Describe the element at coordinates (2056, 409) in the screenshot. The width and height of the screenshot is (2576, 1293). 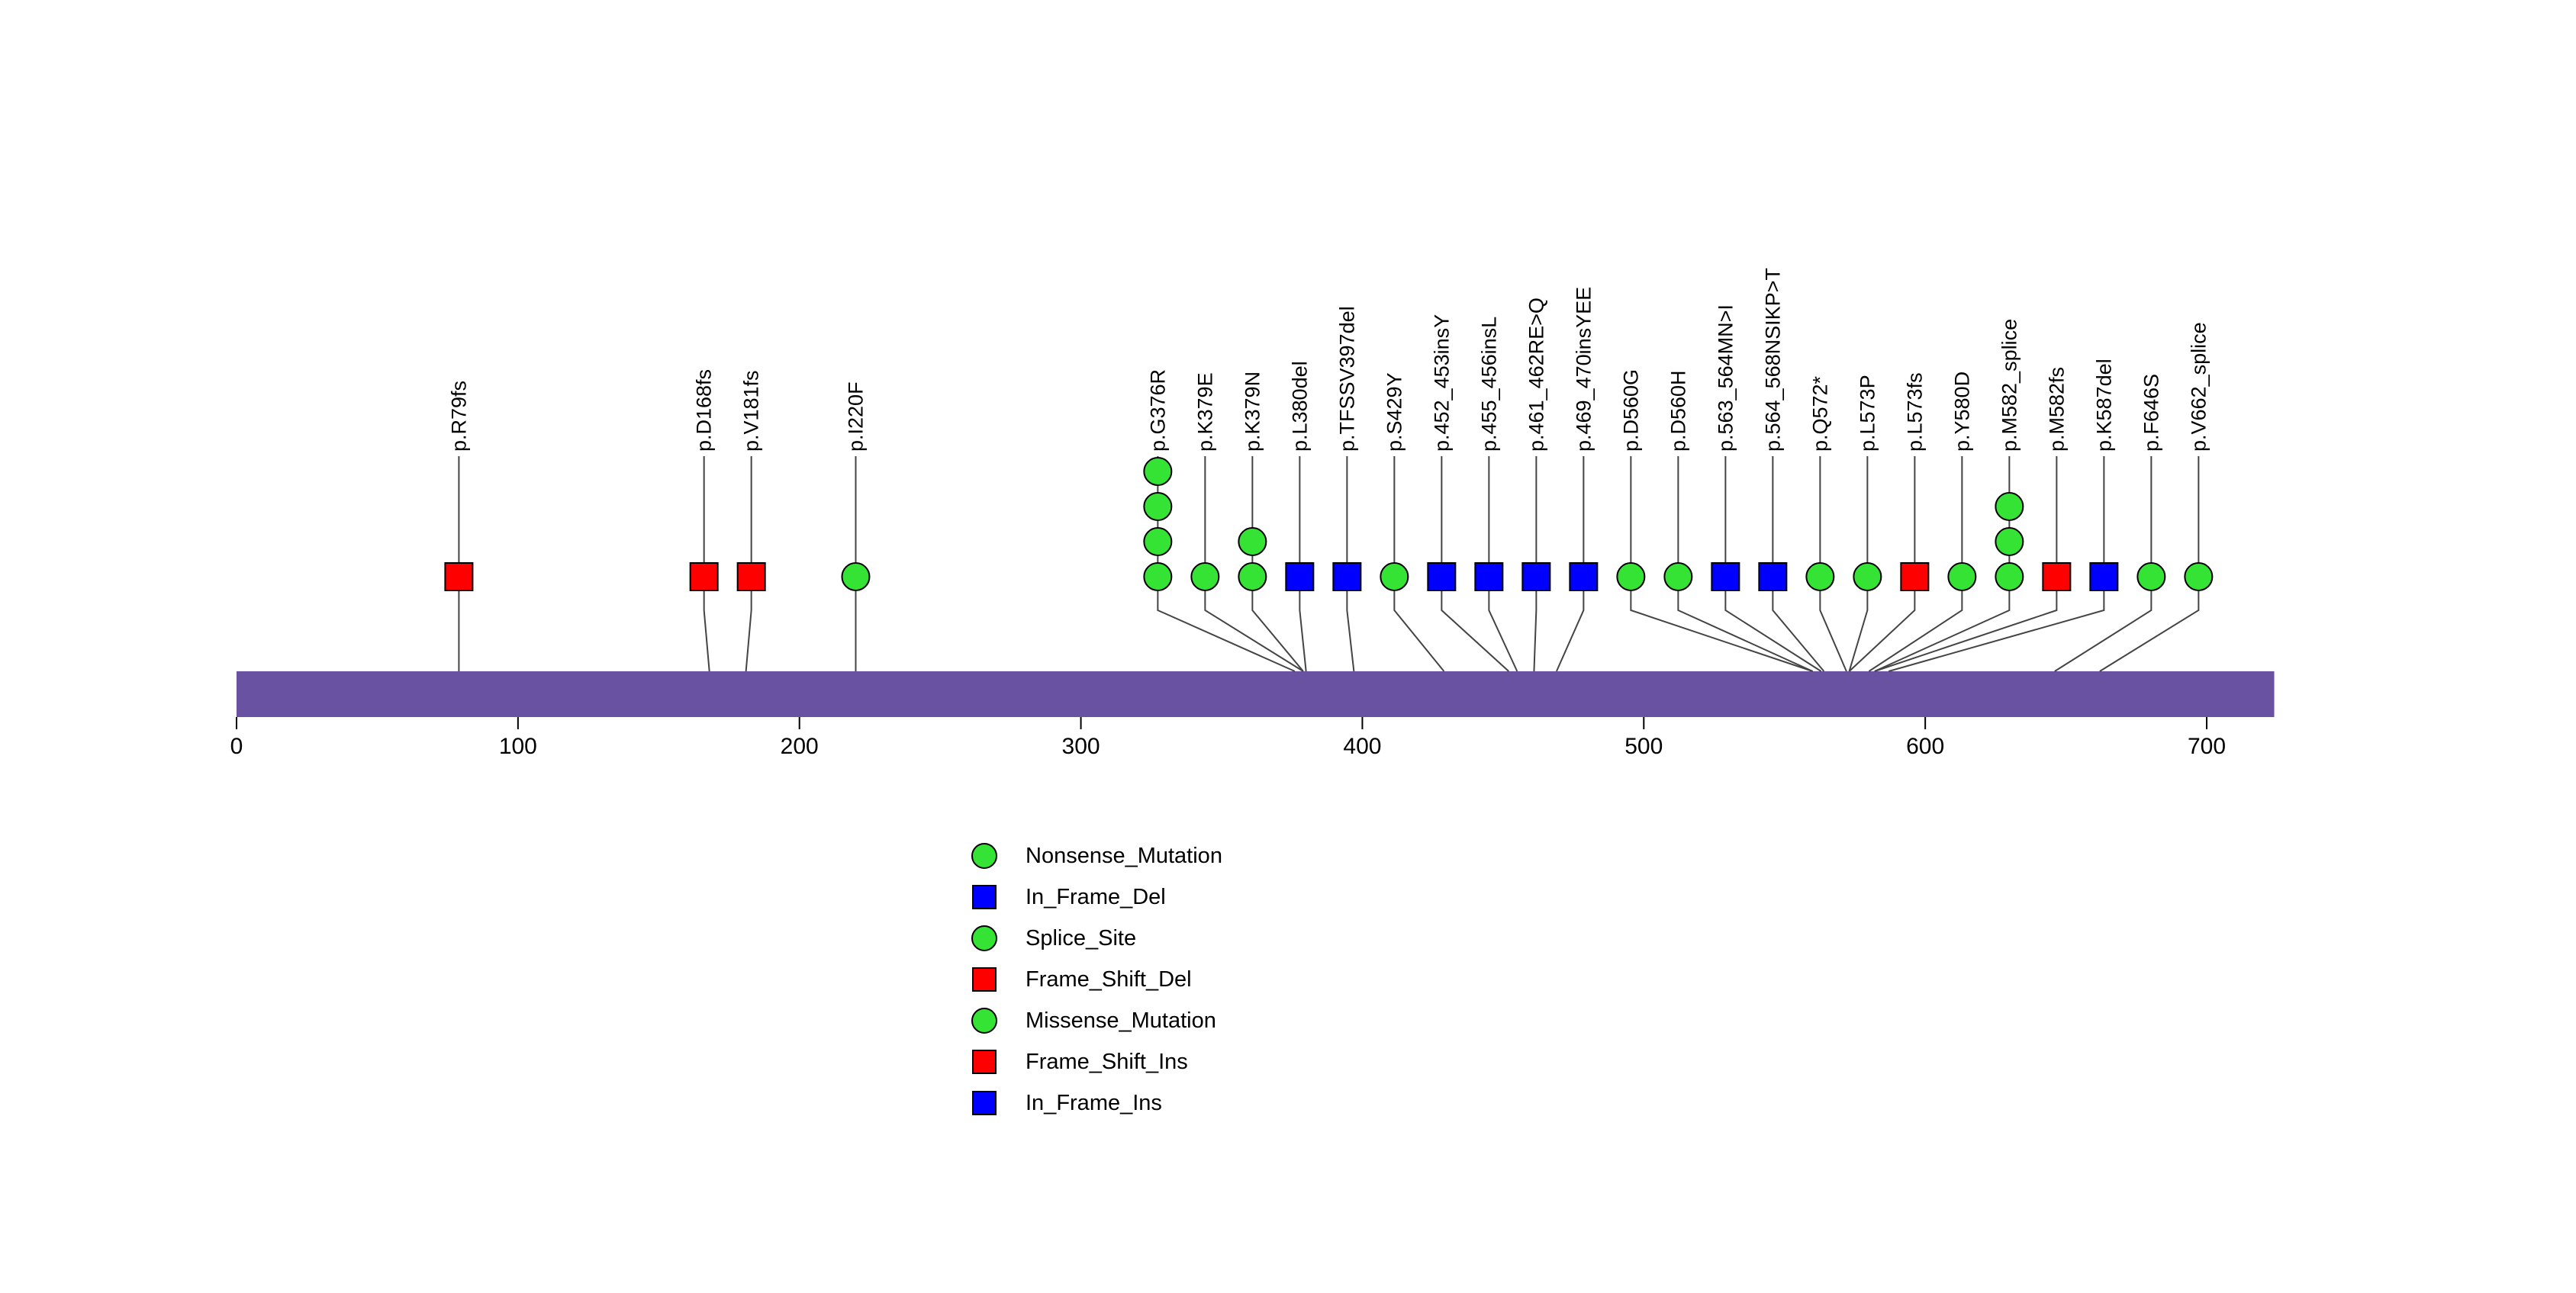
I see `mutation-label: p.M582fs` at that location.